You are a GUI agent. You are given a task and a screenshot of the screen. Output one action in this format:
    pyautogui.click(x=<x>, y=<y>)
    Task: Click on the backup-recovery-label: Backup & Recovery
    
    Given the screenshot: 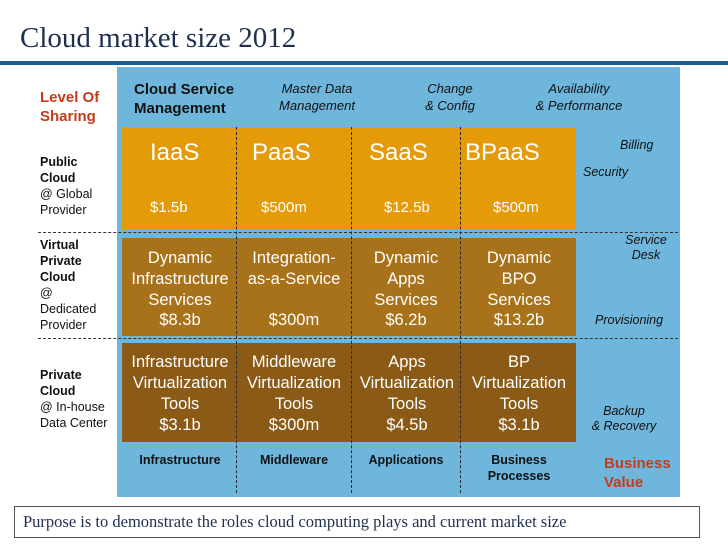 What is the action you would take?
    pyautogui.click(x=624, y=418)
    